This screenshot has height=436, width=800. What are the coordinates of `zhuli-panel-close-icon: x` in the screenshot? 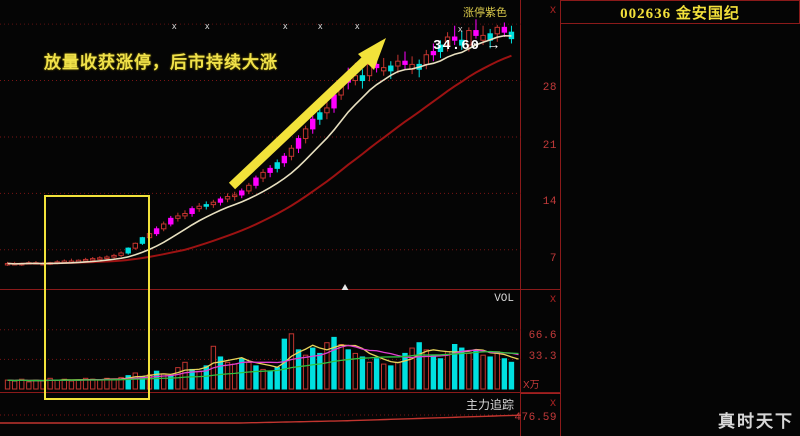 It's located at (553, 402).